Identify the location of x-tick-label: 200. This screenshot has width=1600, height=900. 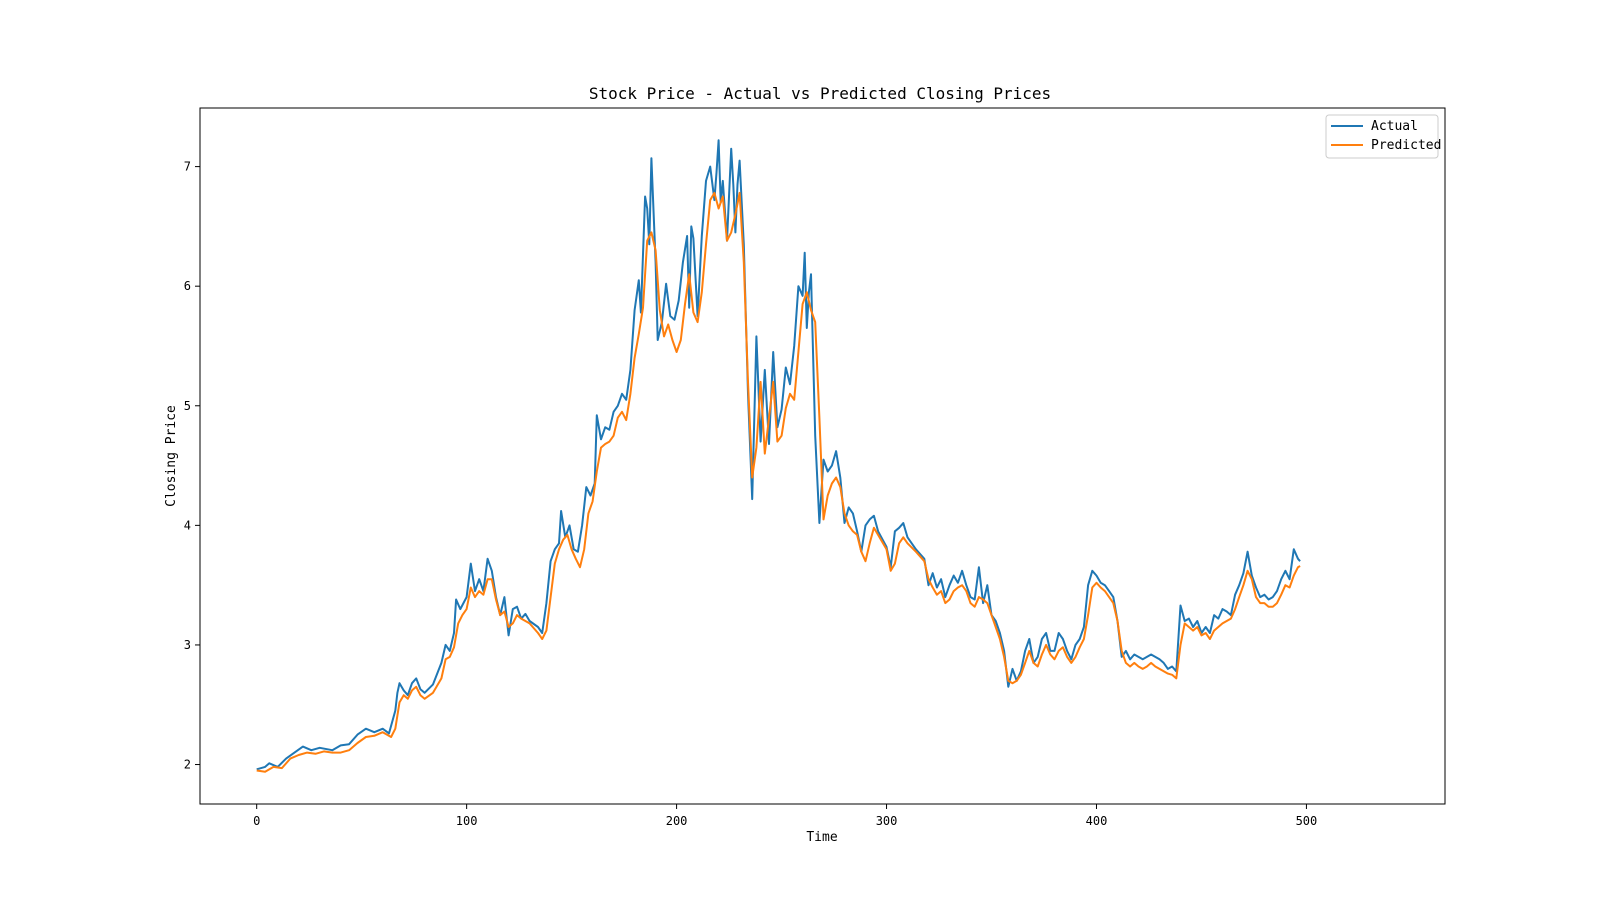
(677, 821).